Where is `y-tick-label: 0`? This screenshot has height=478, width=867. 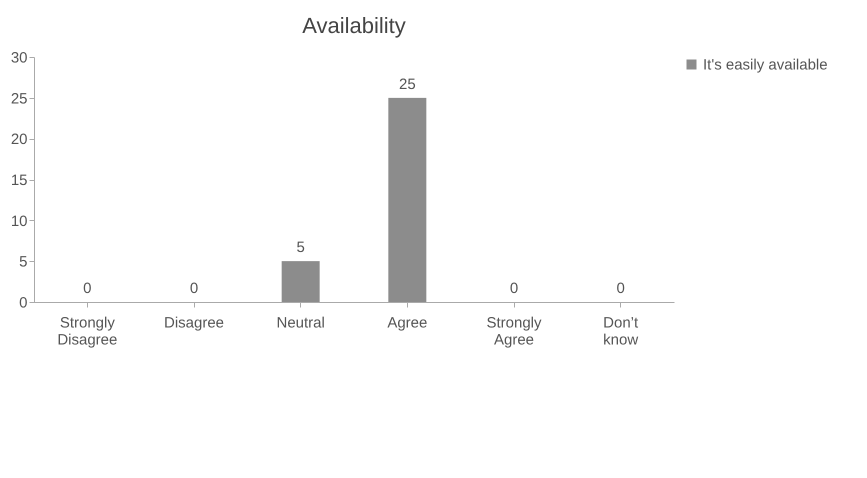 y-tick-label: 0 is located at coordinates (23, 303).